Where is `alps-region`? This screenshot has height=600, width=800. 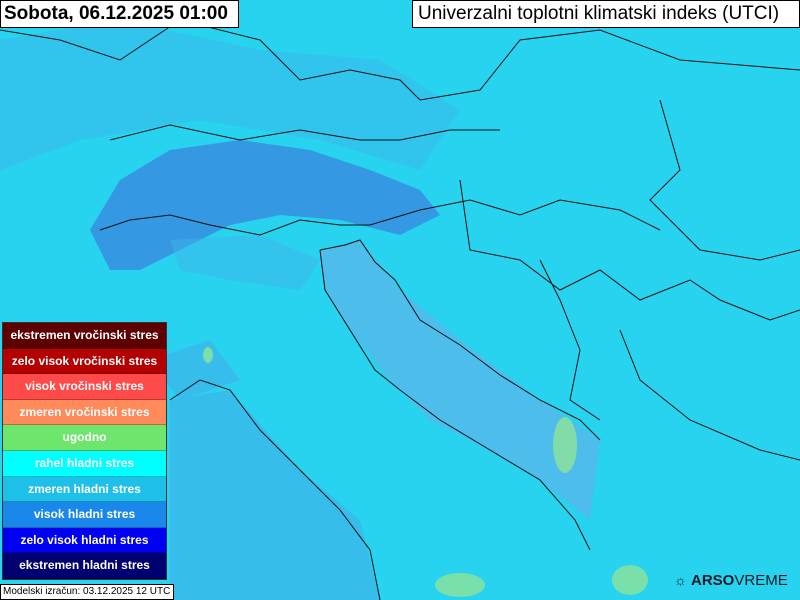
alps-region is located at coordinates (265, 205).